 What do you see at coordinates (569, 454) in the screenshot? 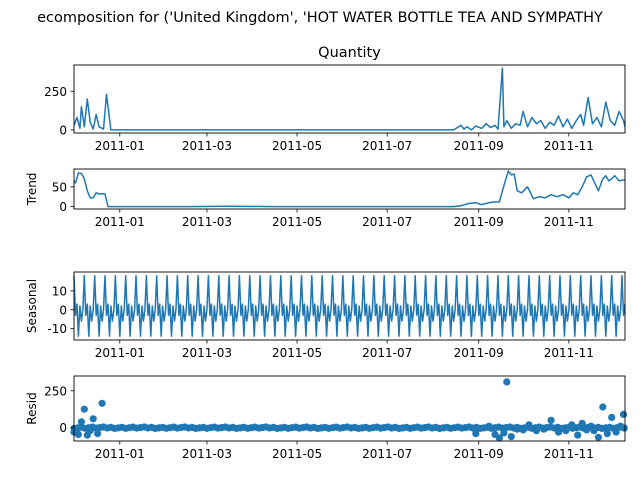
I see `resid-x-tick-label: 2011-11` at bounding box center [569, 454].